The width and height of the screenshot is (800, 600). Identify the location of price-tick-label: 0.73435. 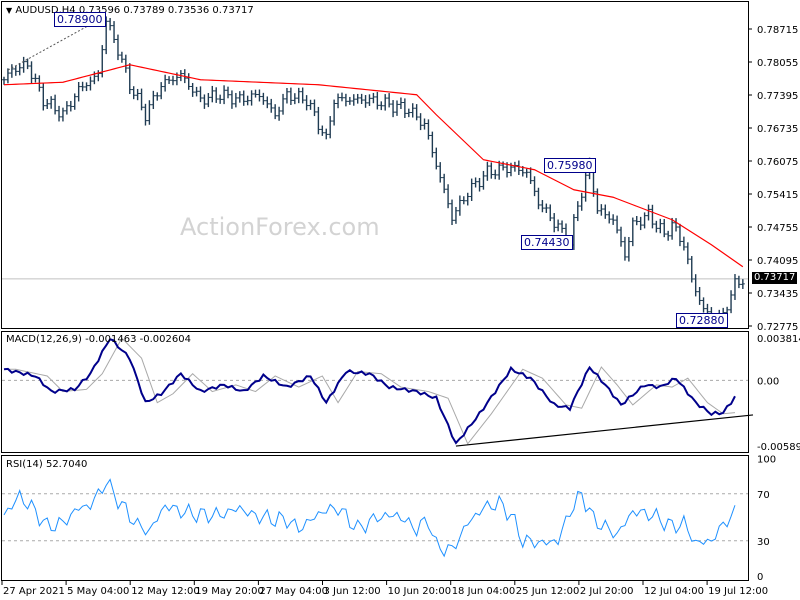
(777, 294).